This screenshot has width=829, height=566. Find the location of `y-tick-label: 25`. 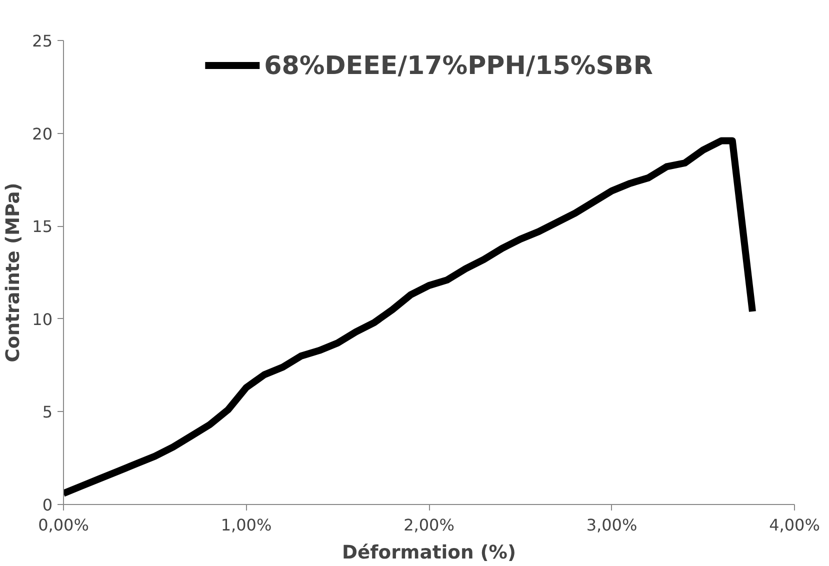

y-tick-label: 25 is located at coordinates (42, 41).